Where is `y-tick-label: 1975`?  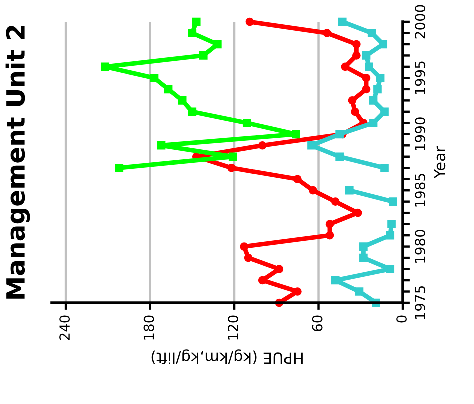 y-tick-label: 1975 is located at coordinates (420, 303).